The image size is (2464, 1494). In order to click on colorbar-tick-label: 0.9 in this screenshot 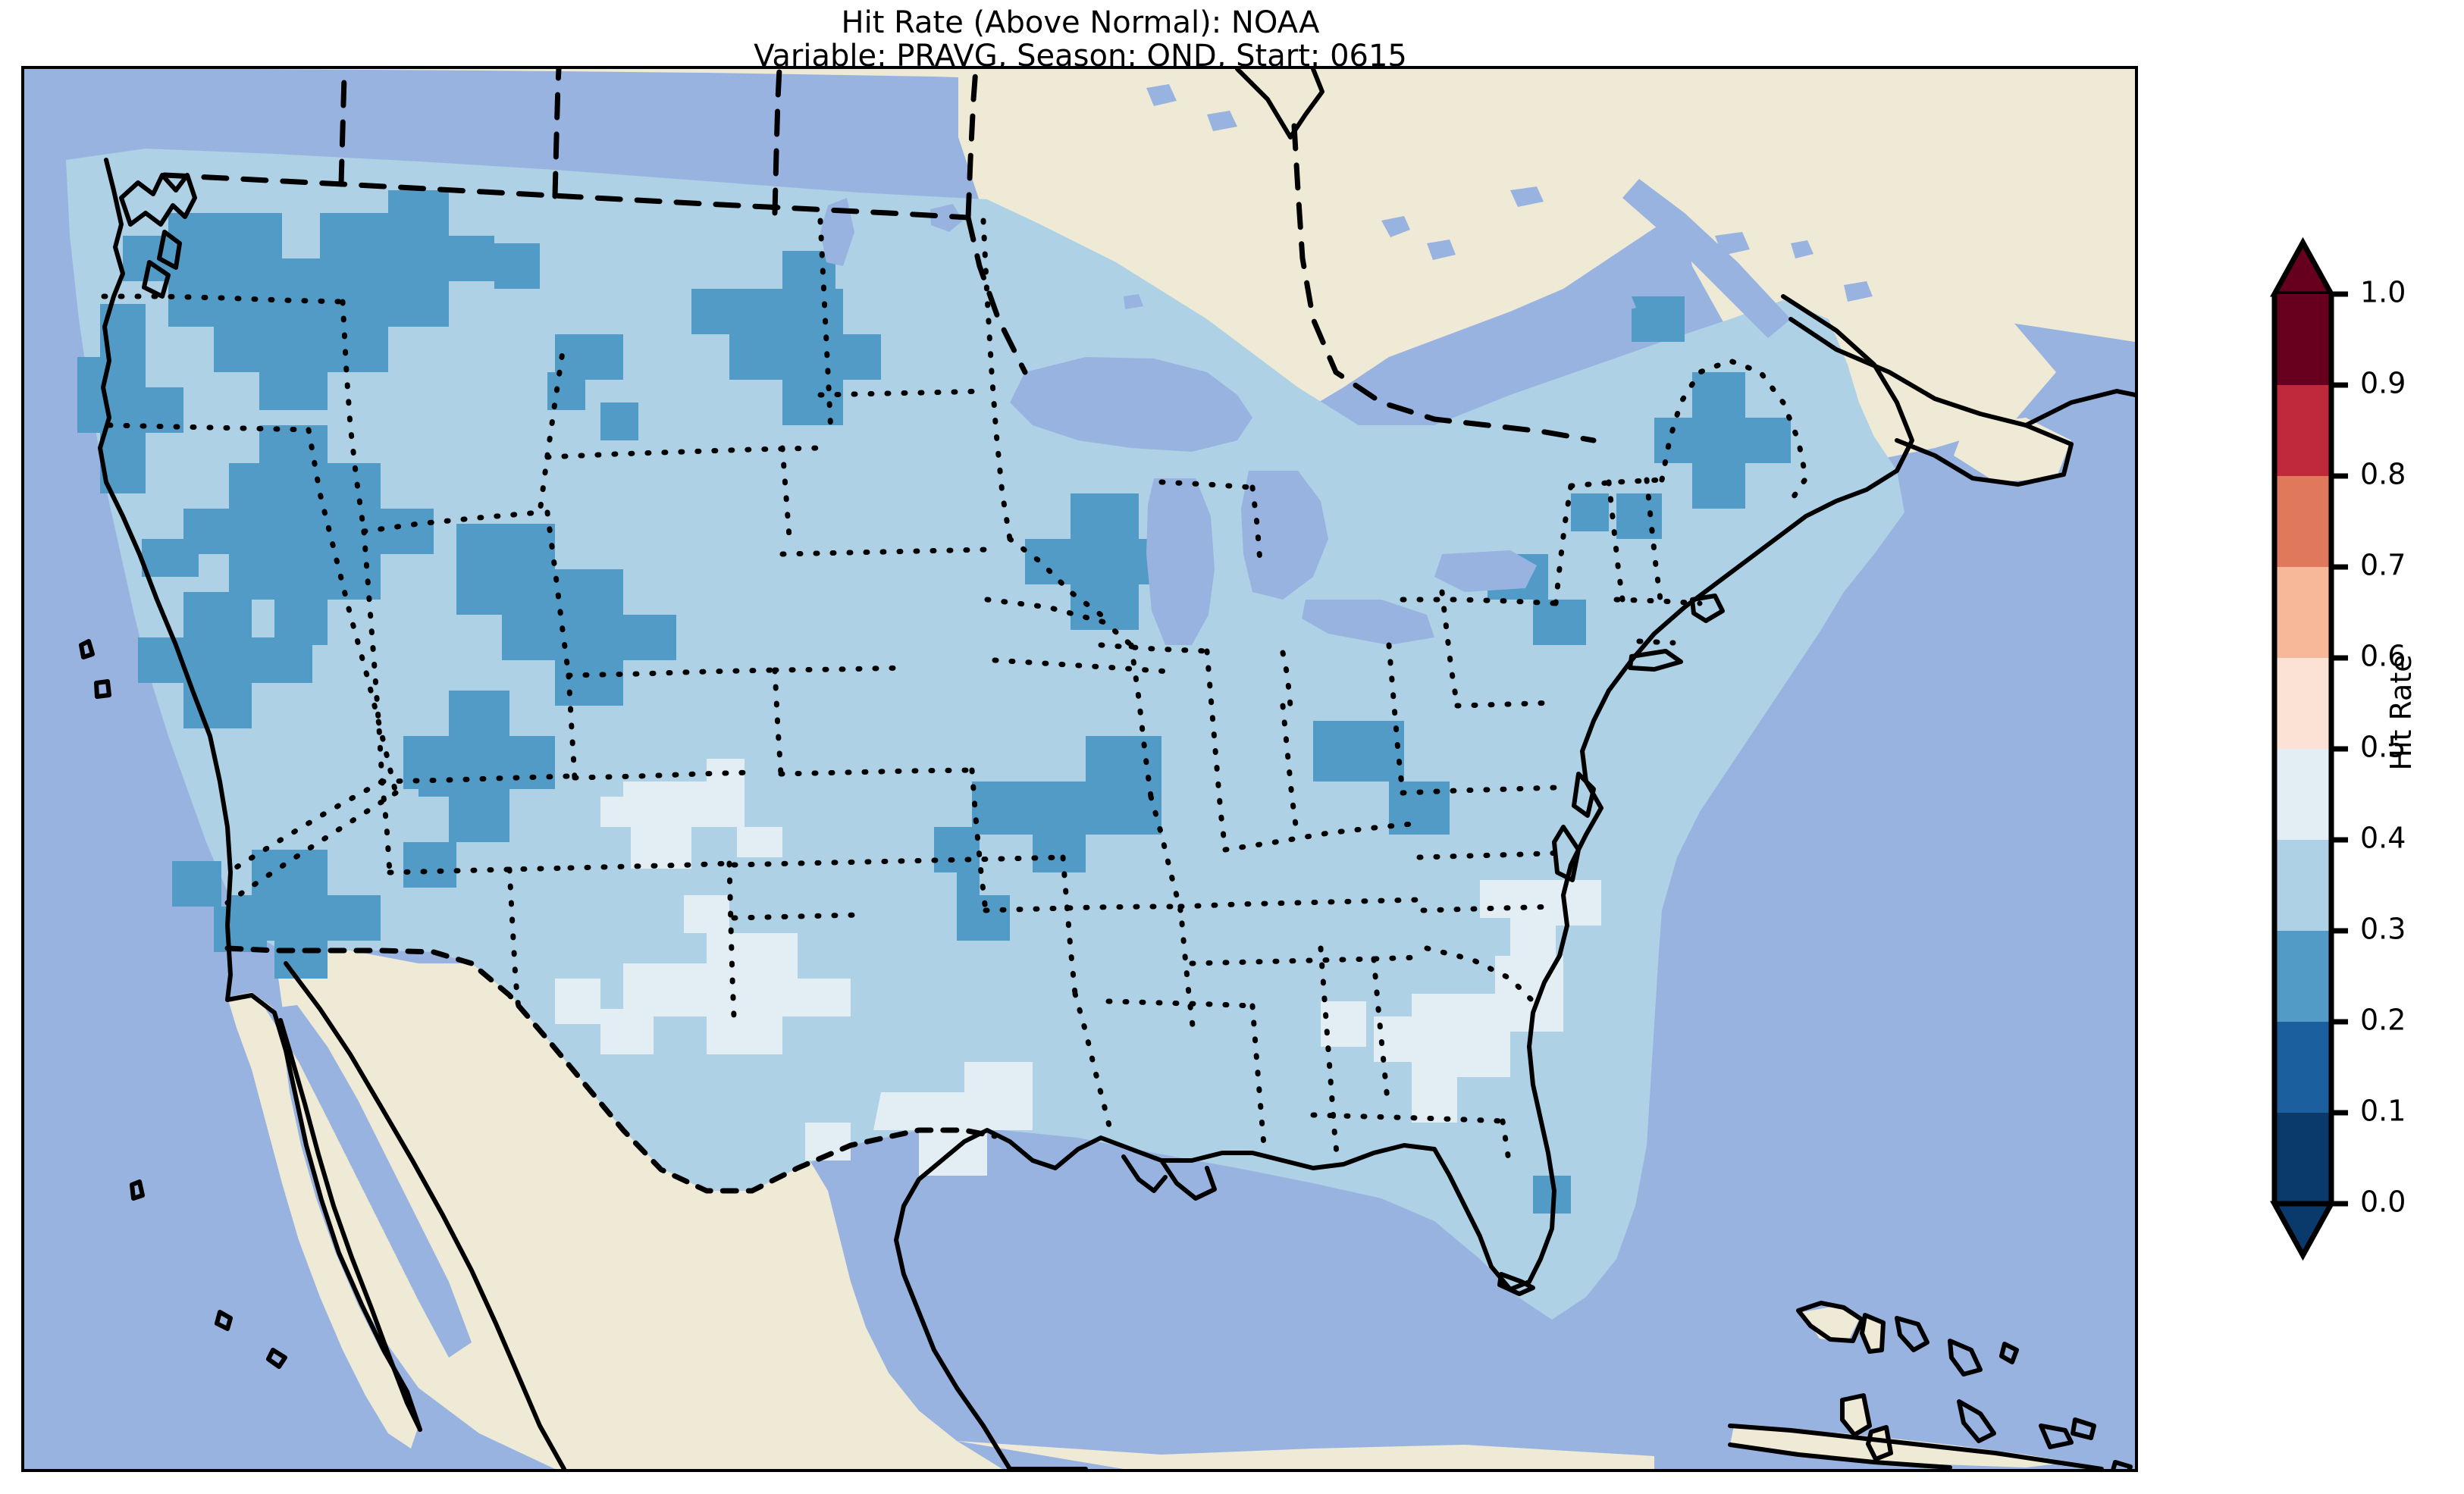, I will do `click(2383, 383)`.